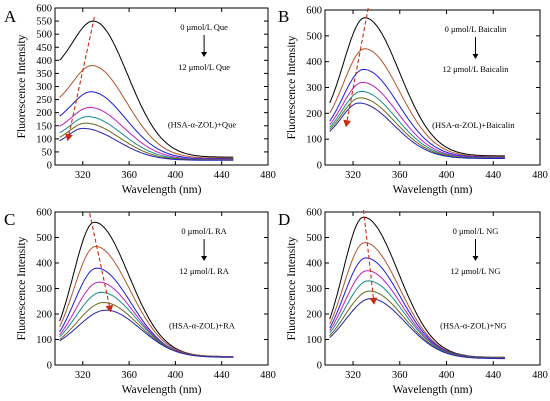  Describe the element at coordinates (204, 27) in the screenshot. I see `annotation-start-concentration: 0 μmol/L Que` at that location.